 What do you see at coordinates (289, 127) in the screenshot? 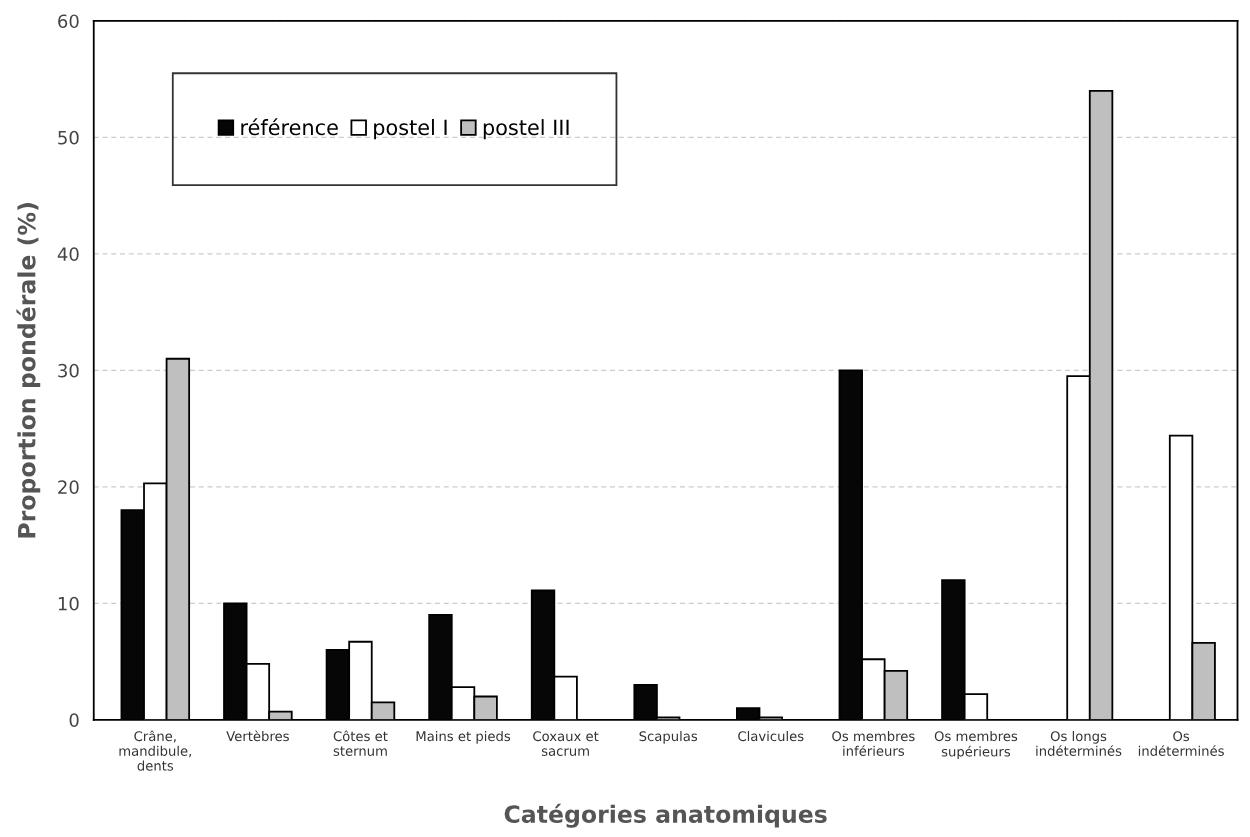
I see `legend-label: référence` at bounding box center [289, 127].